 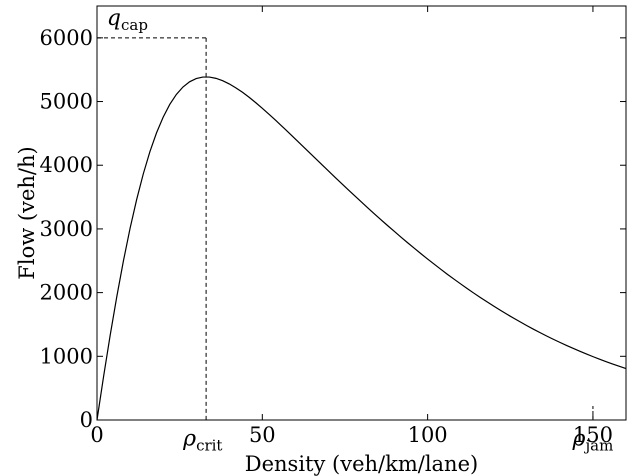 What do you see at coordinates (66, 293) in the screenshot?
I see `y-tick-label: 2000` at bounding box center [66, 293].